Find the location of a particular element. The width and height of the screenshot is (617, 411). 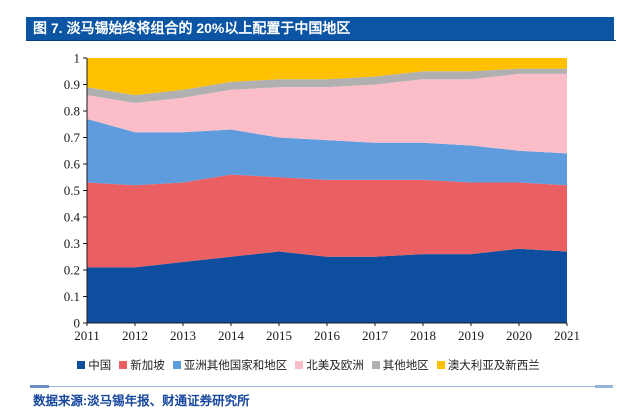

legend-label-3: 北美及欧洲 is located at coordinates (335, 366).